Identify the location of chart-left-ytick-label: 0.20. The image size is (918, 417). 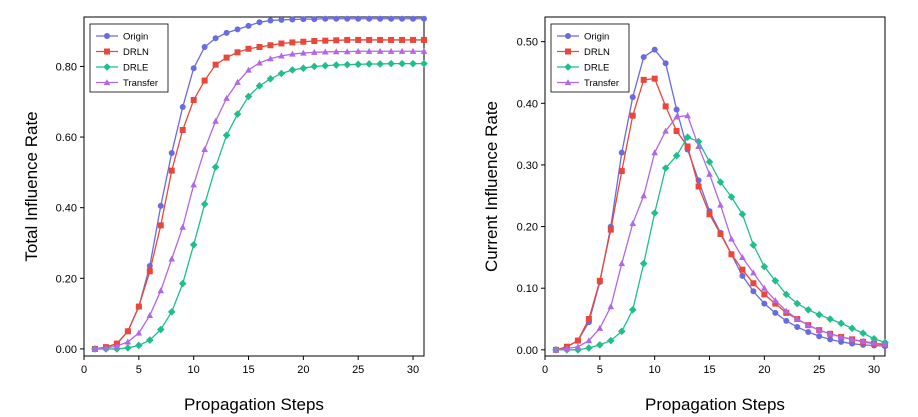
(66, 279).